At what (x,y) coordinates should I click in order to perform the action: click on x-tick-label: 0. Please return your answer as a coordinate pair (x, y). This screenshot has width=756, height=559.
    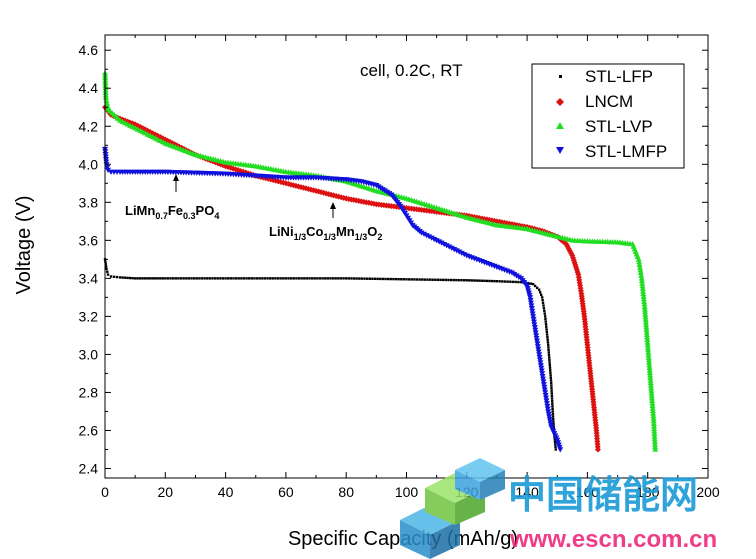
    Looking at the image, I should click on (105, 492).